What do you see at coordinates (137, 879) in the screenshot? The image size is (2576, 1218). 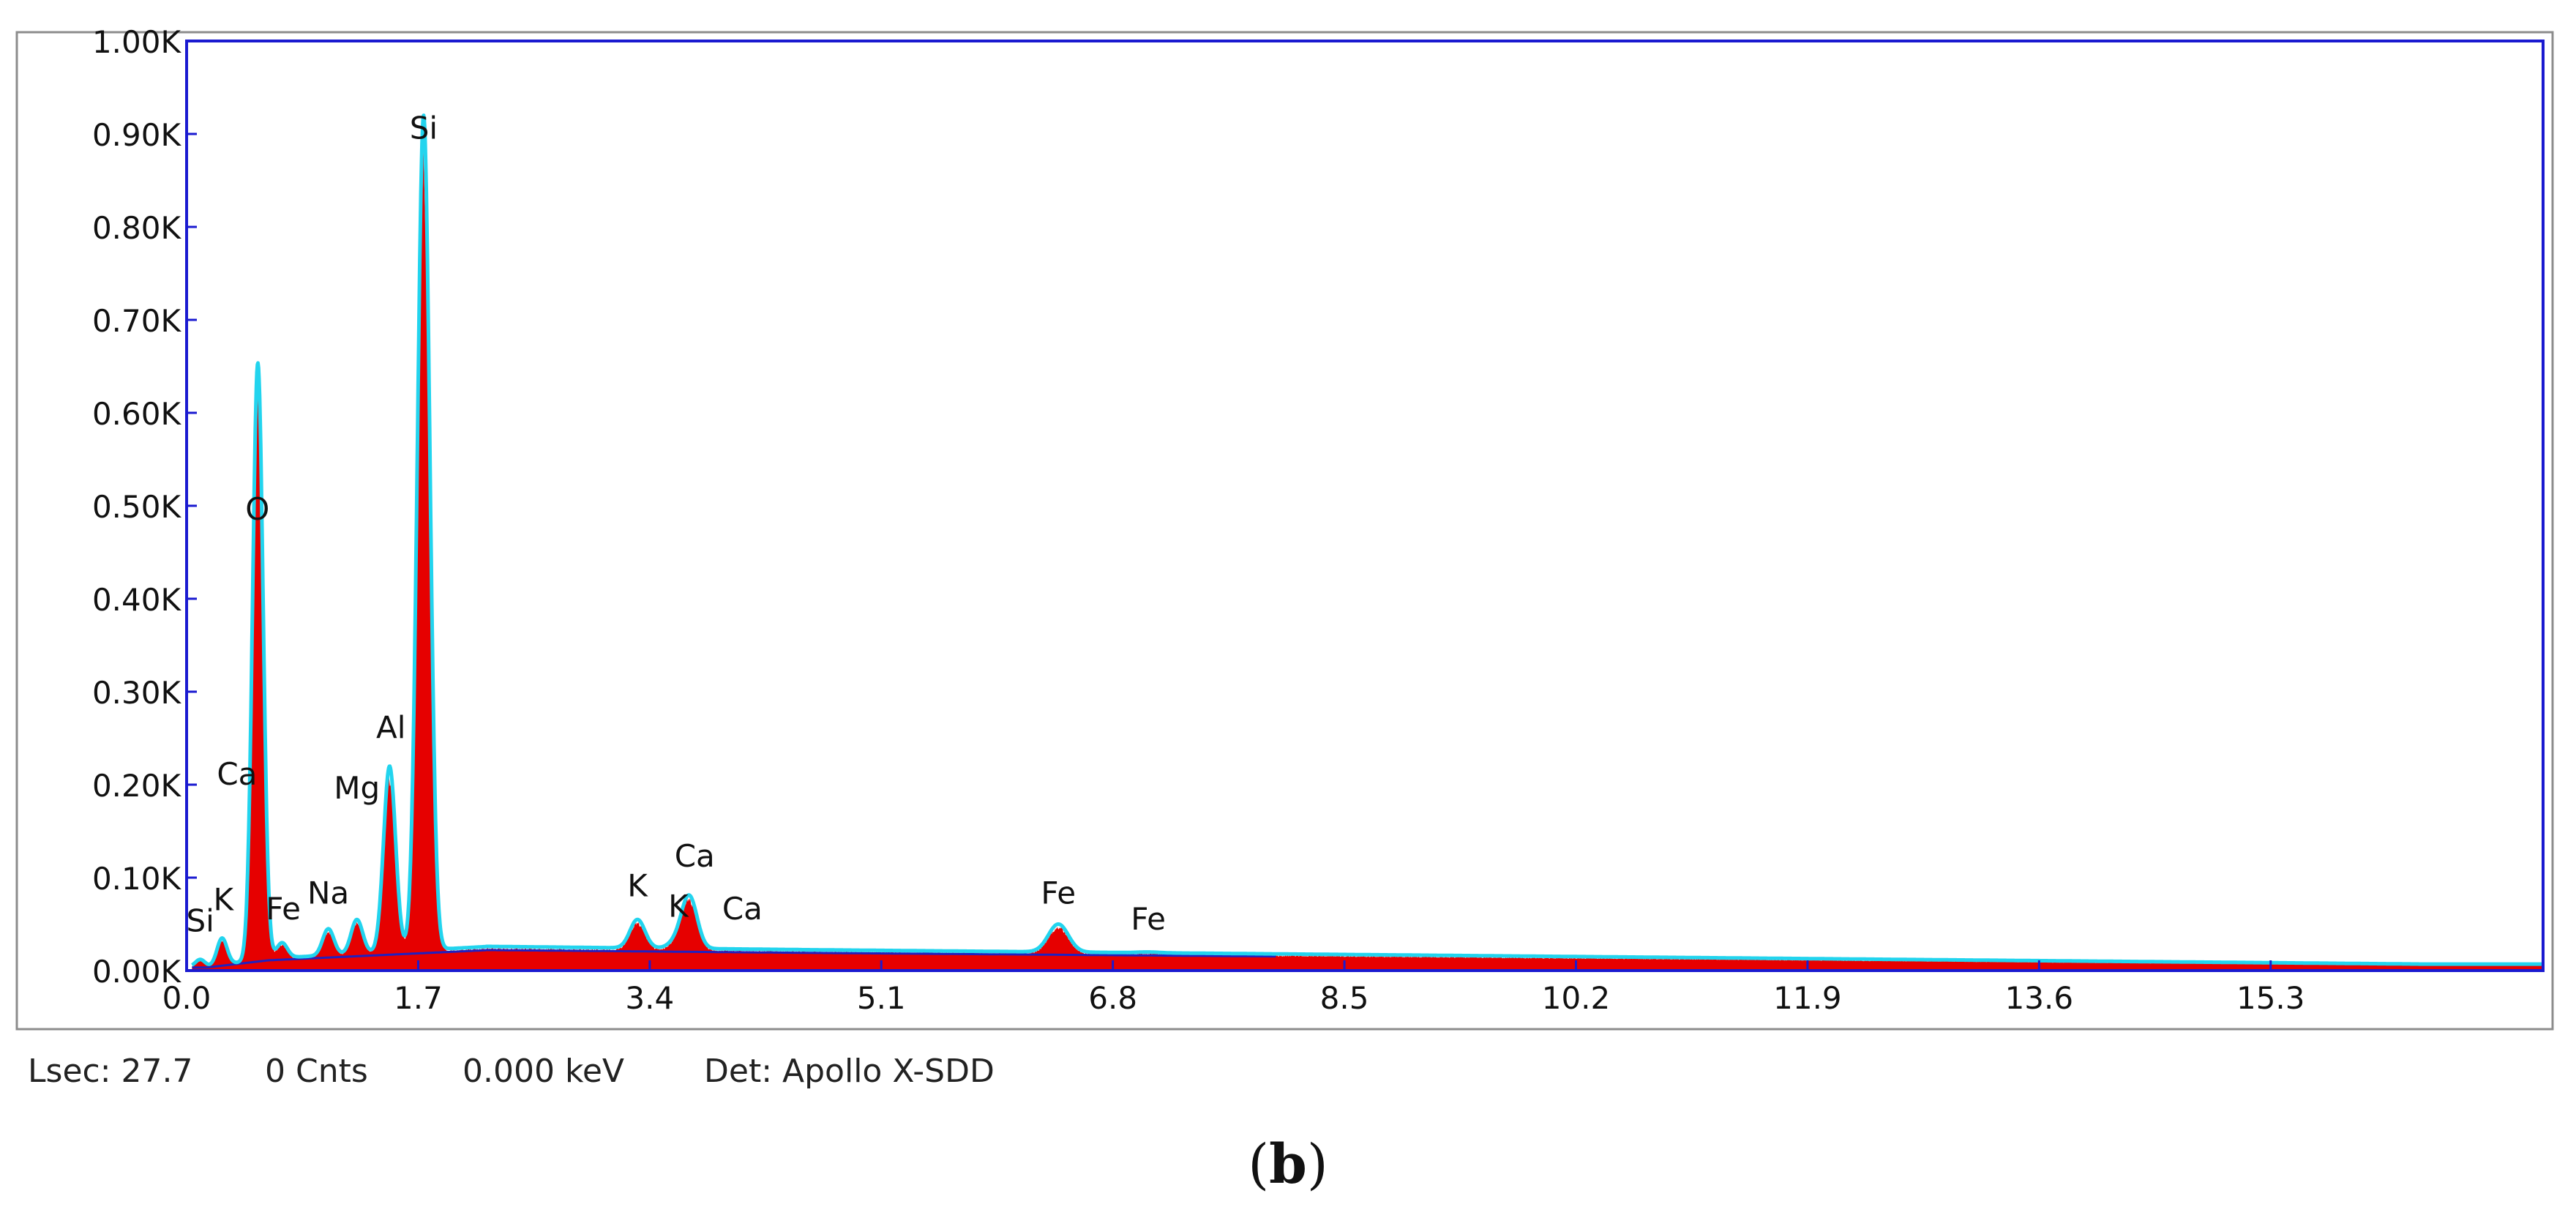 I see `y-tick-label: 0.10K` at bounding box center [137, 879].